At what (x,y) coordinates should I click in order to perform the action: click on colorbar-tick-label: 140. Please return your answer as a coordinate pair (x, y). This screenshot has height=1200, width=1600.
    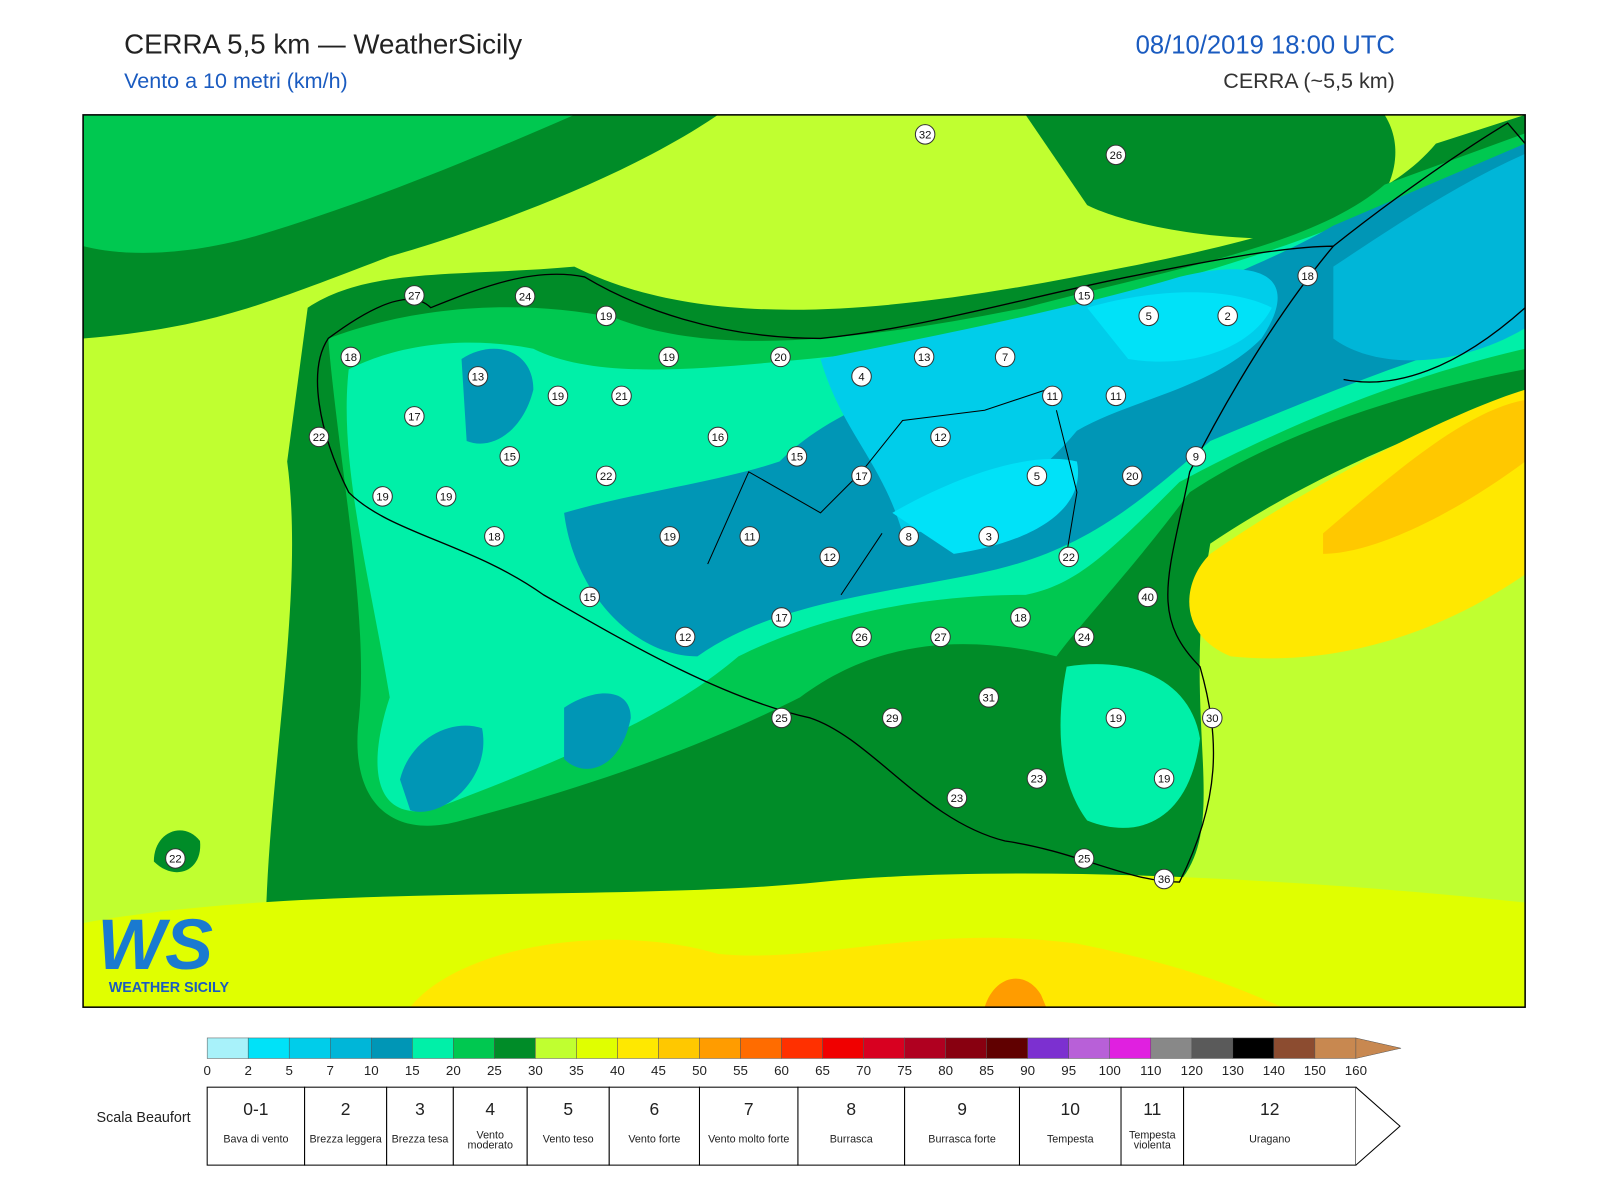
    Looking at the image, I should click on (1274, 1070).